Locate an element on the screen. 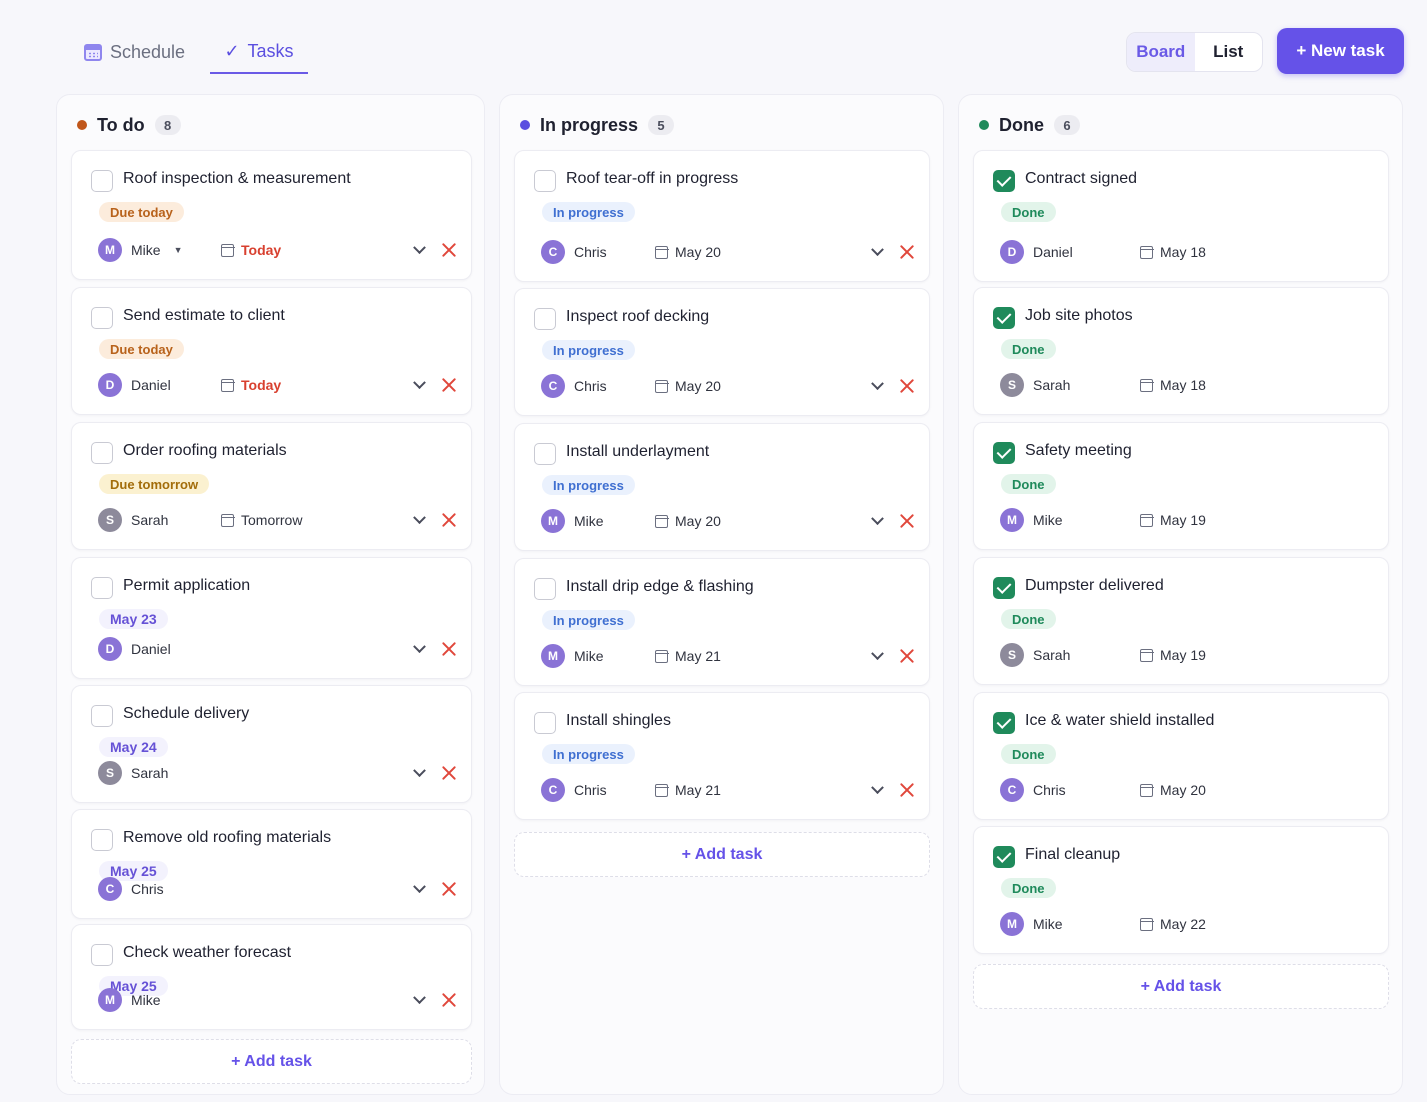 This screenshot has width=1427, height=1102. status-badge: In progress is located at coordinates (588, 754).